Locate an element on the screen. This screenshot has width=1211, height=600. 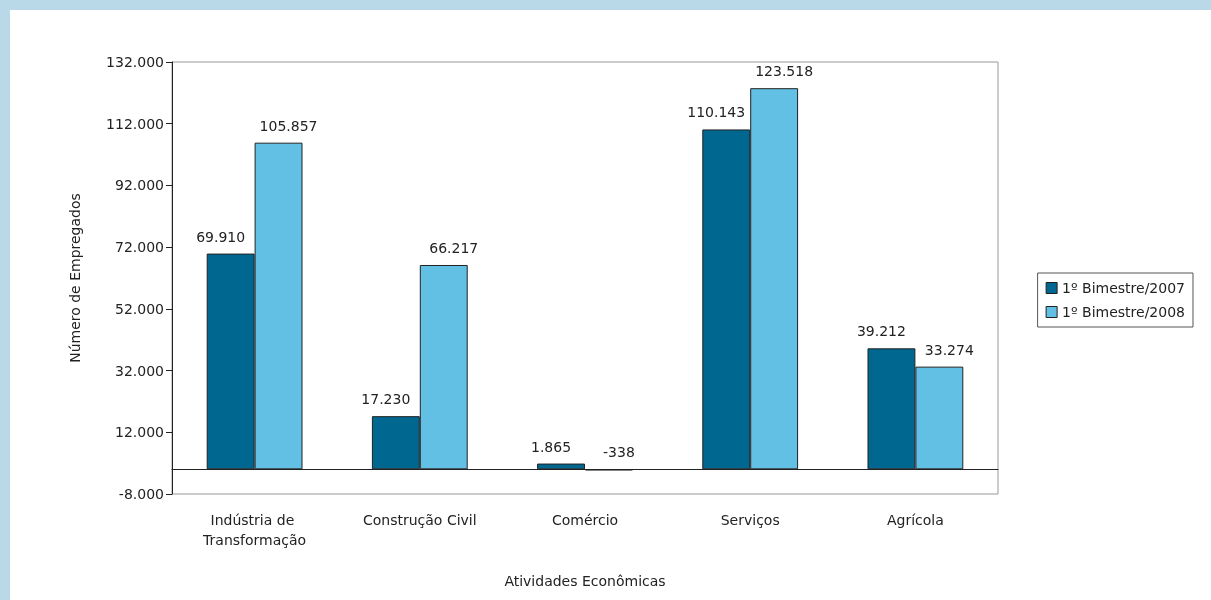
x-tick-label: Serviços is located at coordinates (750, 520).